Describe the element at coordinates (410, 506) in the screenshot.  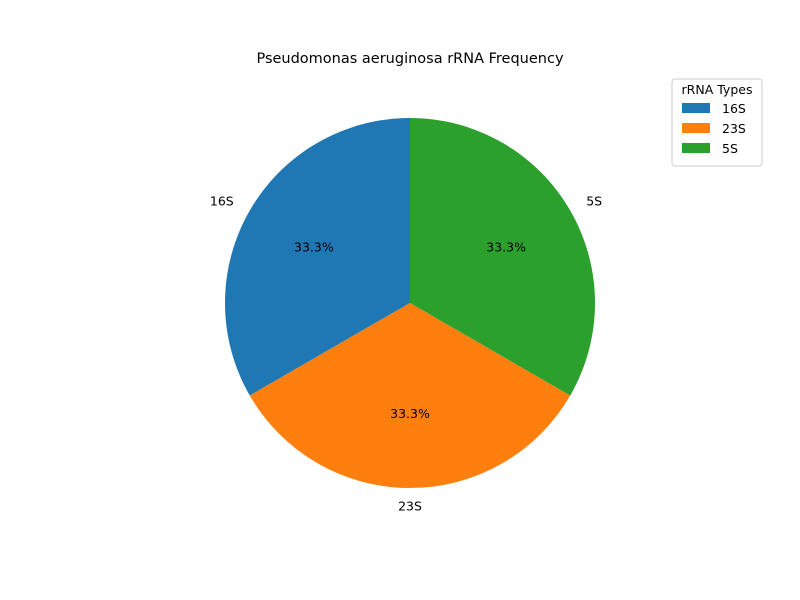
I see `slice-label-23s: 23S` at that location.